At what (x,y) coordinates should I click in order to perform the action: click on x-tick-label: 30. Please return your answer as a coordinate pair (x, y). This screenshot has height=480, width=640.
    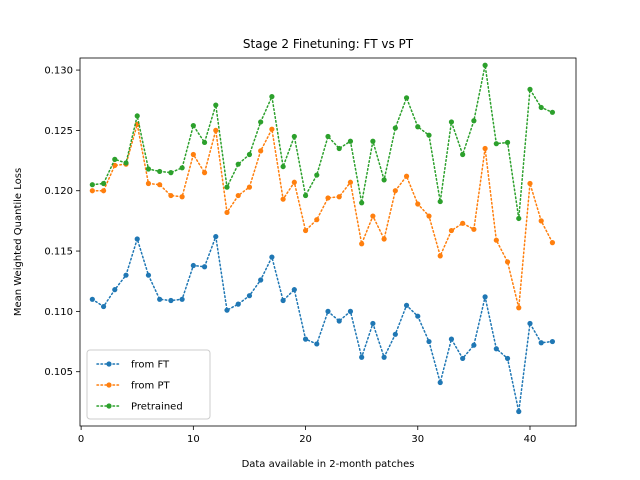
    Looking at the image, I should click on (417, 439).